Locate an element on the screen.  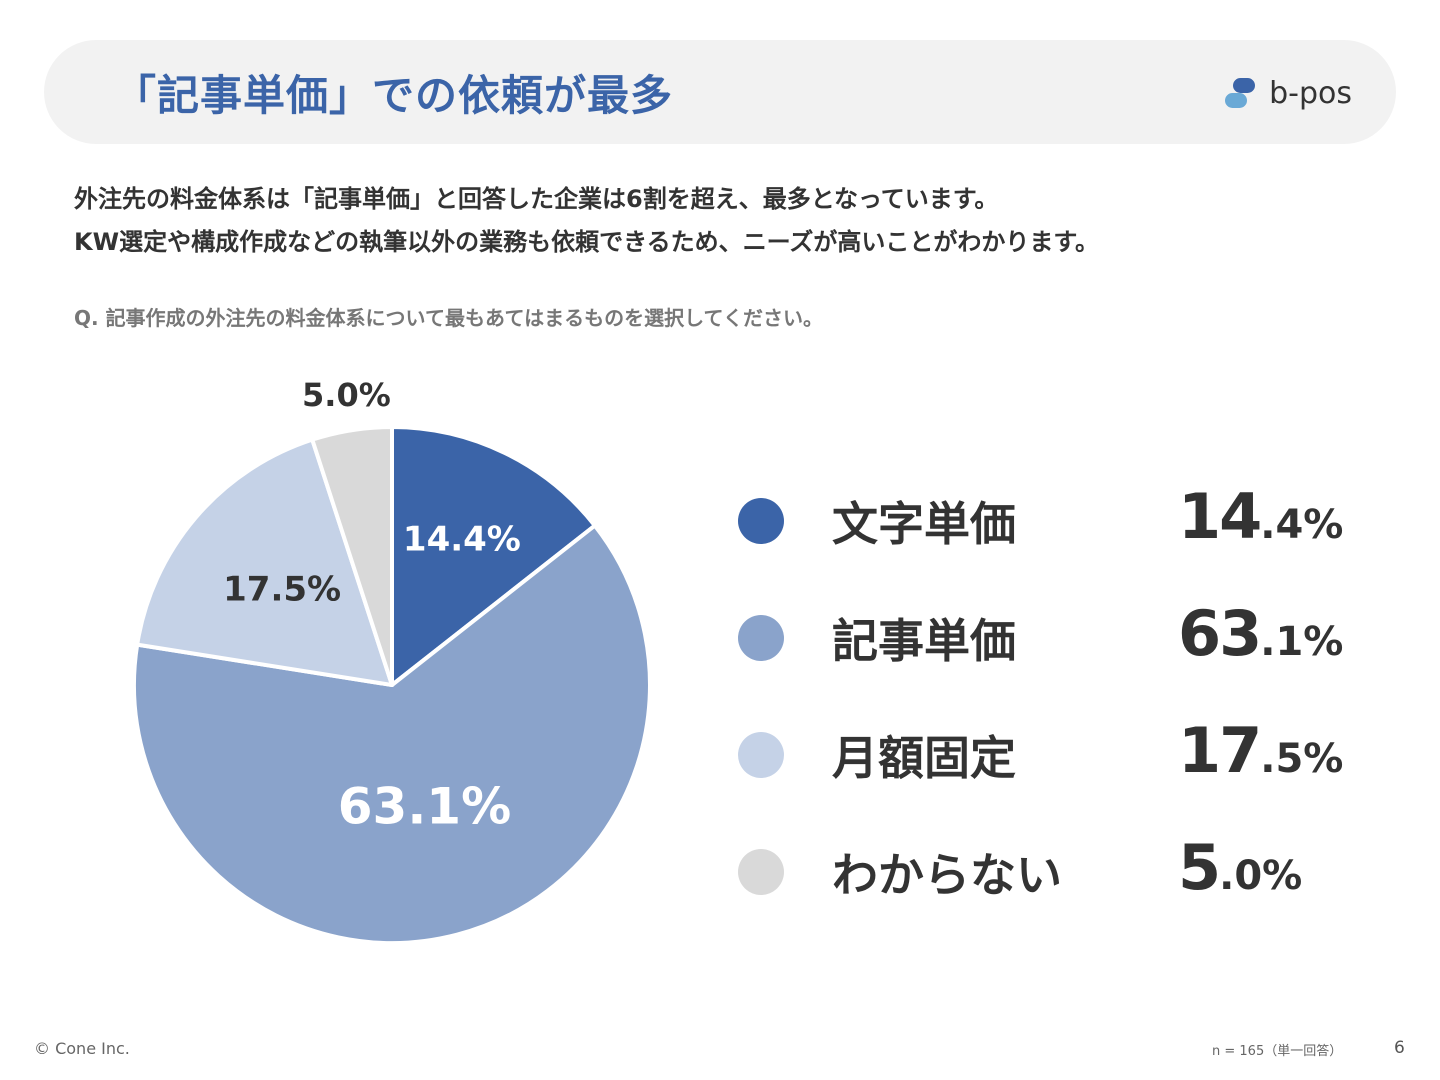
legend-row: 文字単価 14.4% is located at coordinates (1056, 538).